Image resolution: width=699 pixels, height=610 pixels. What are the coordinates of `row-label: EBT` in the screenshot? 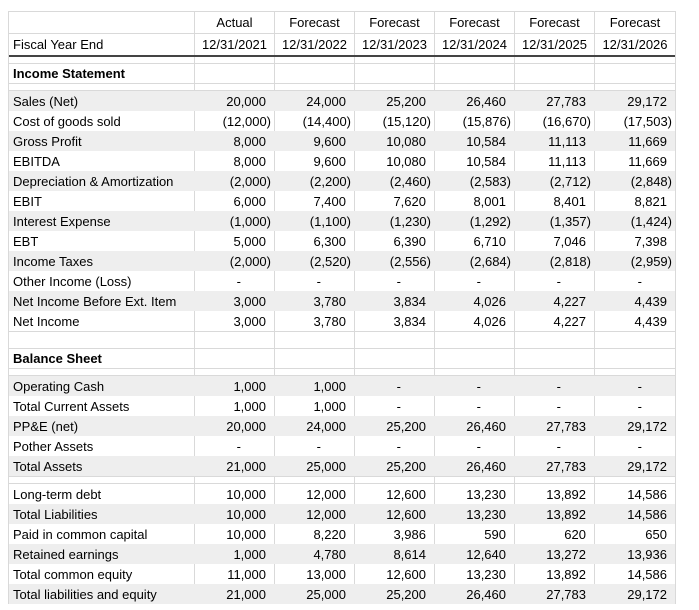 It's located at (102, 241).